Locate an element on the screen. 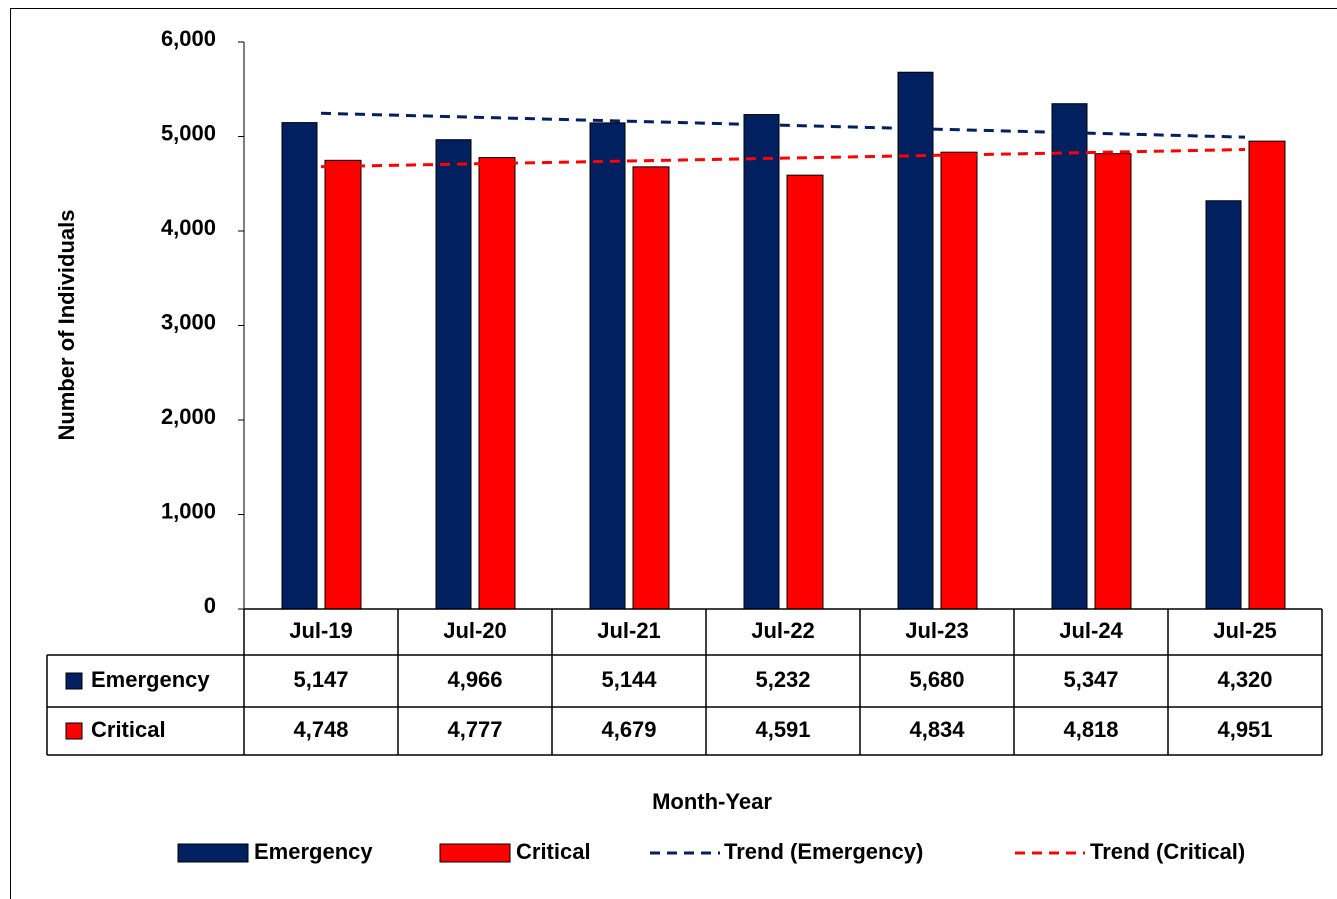  table-row-label: Emergency is located at coordinates (150, 679).